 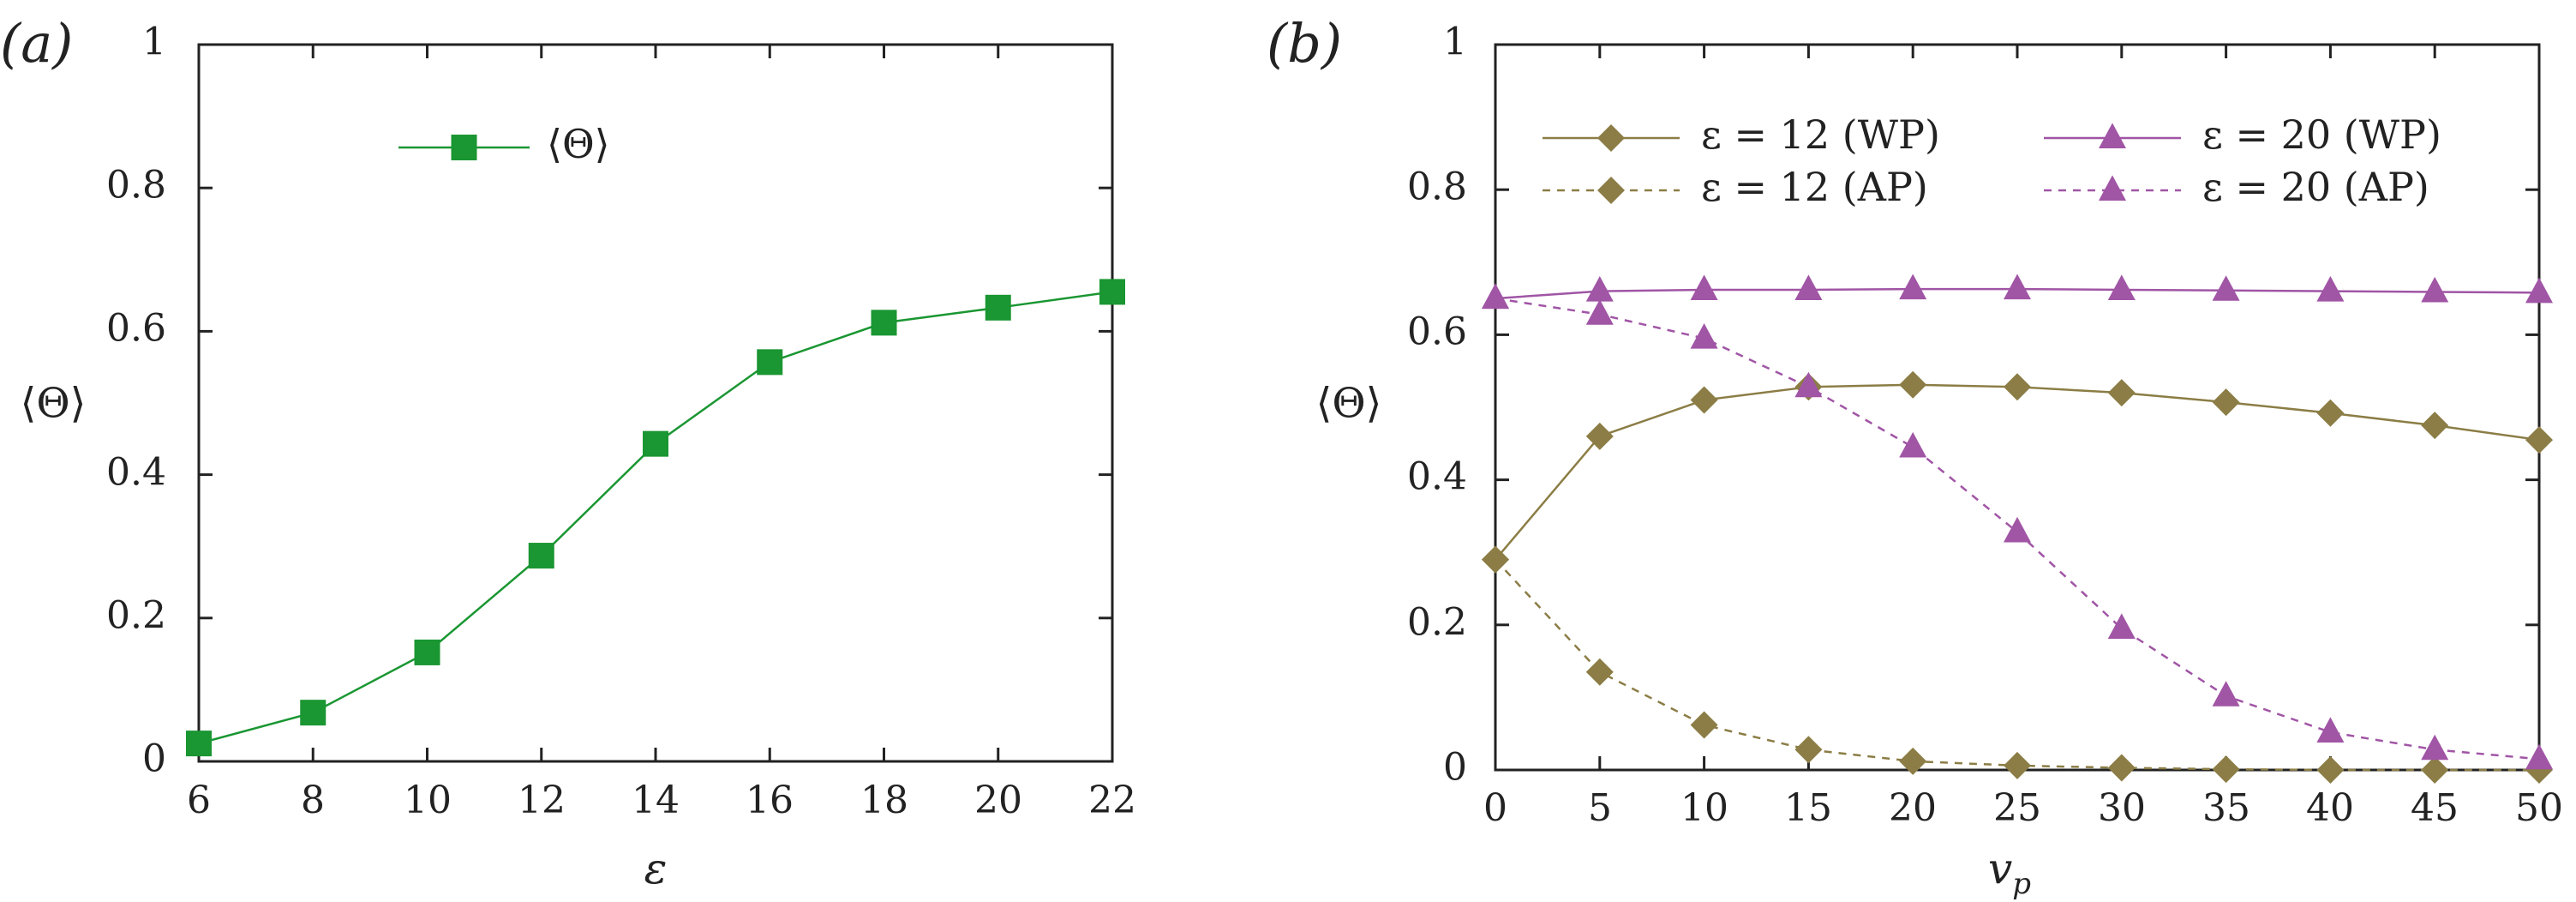 What do you see at coordinates (136, 185) in the screenshot?
I see `panel-a-y-tick-label: 0.8` at bounding box center [136, 185].